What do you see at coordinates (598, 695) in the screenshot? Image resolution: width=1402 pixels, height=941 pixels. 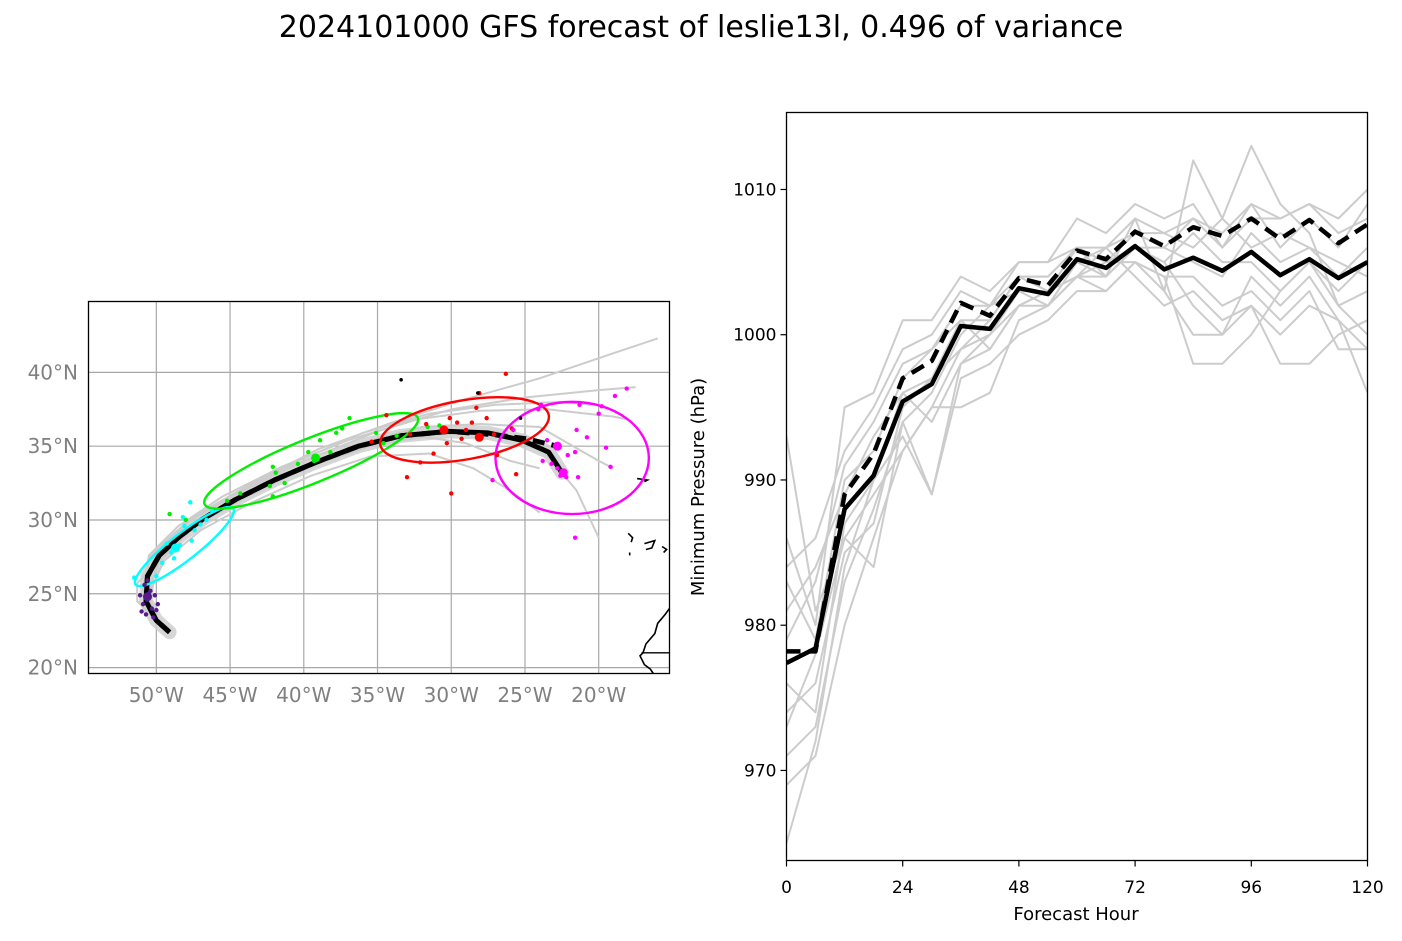 I see `map-lon-tick-label: 20°W` at bounding box center [598, 695].